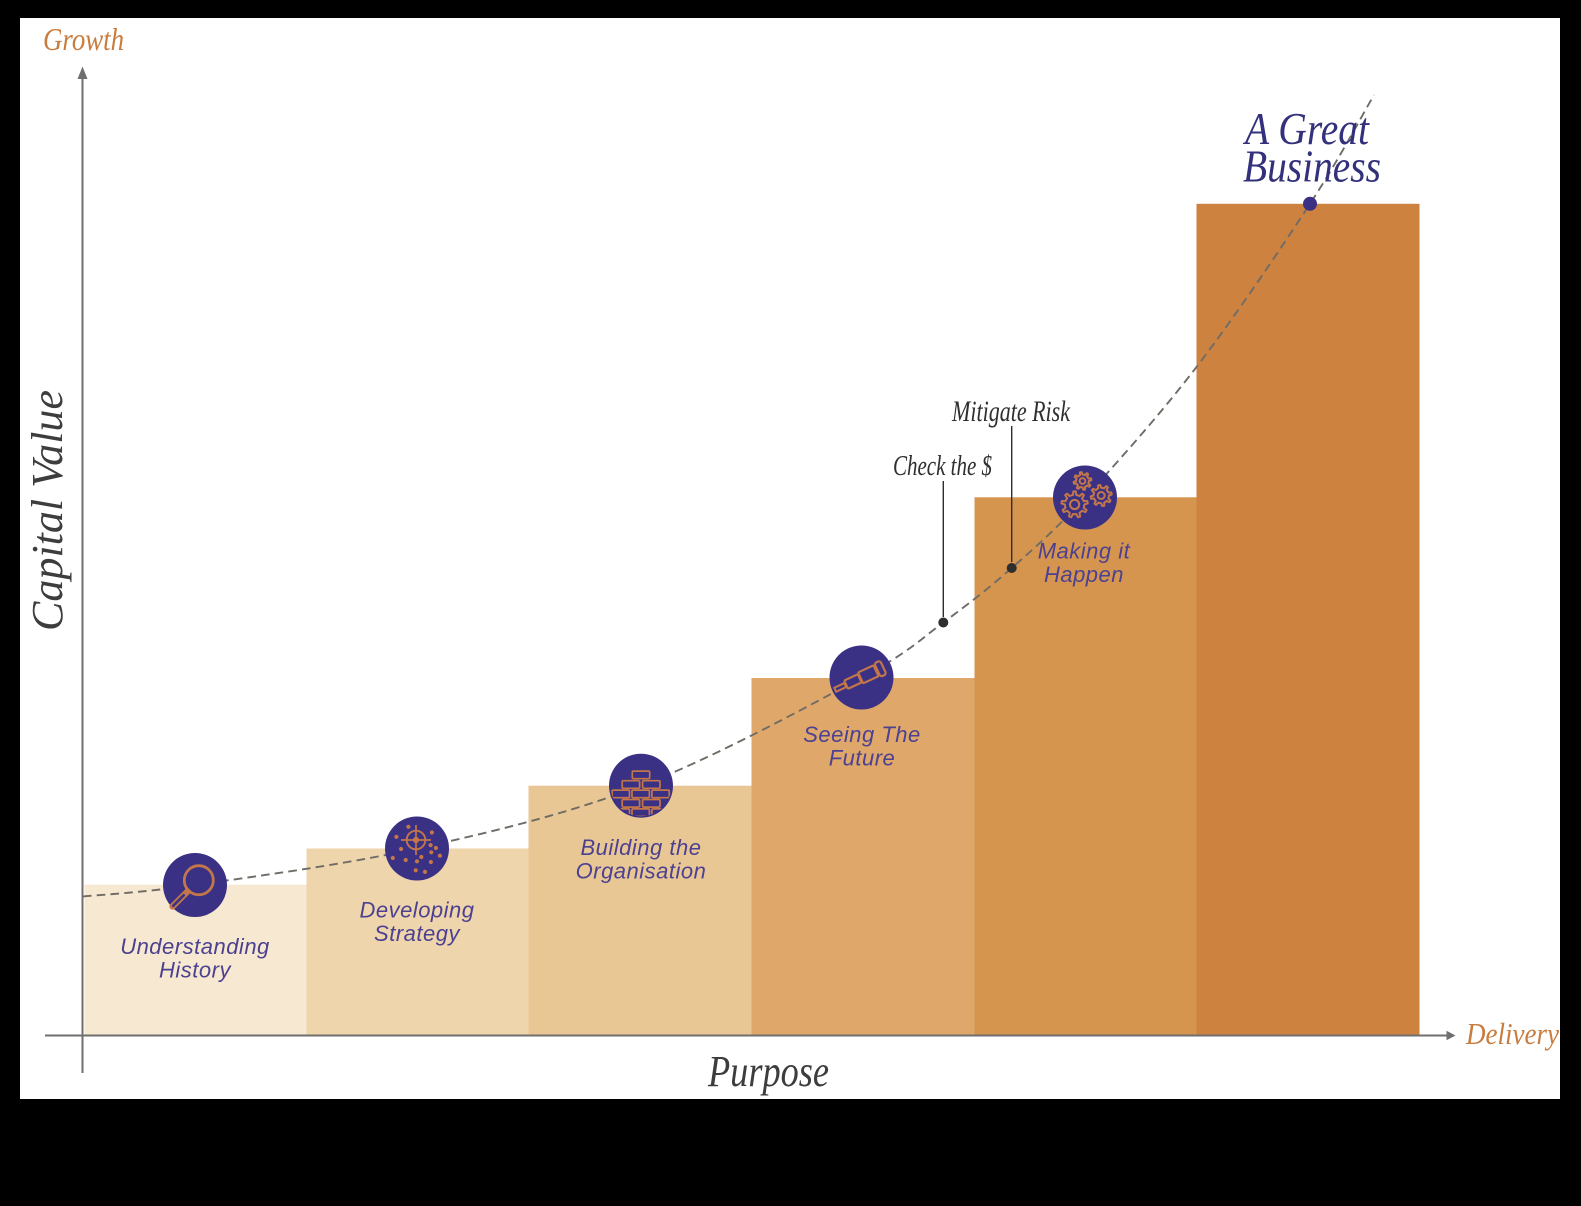 The height and width of the screenshot is (1206, 1581). Describe the element at coordinates (942, 466) in the screenshot. I see `svg-text: Check the $` at that location.